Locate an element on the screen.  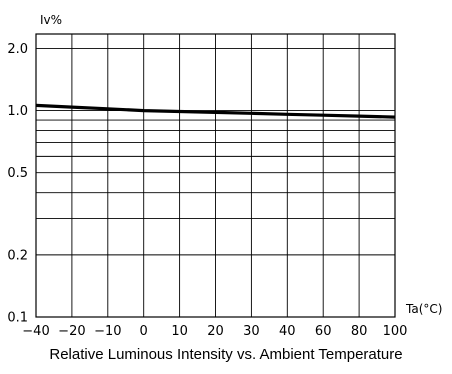
y-tick-label: 0.2 is located at coordinates (17, 255).